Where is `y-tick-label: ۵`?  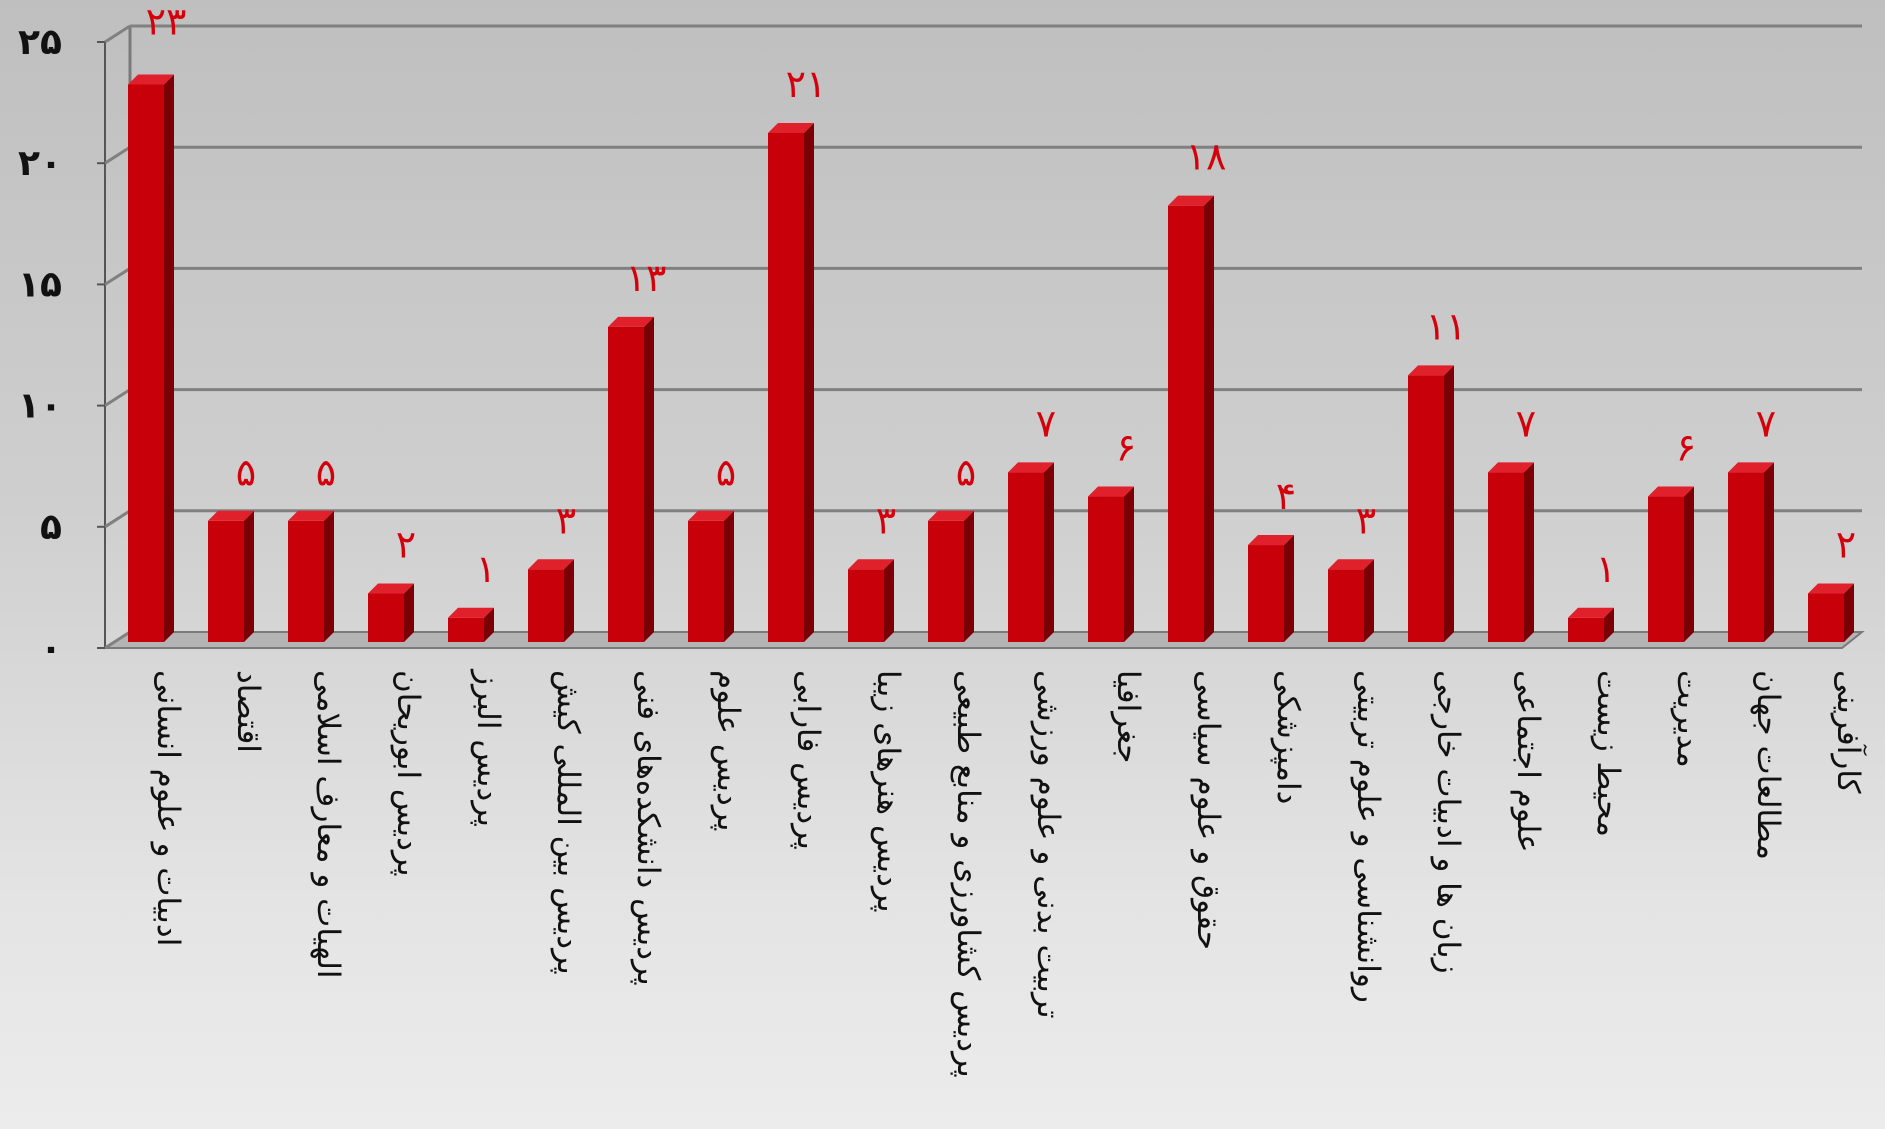
y-tick-label: ۵ is located at coordinates (51, 527).